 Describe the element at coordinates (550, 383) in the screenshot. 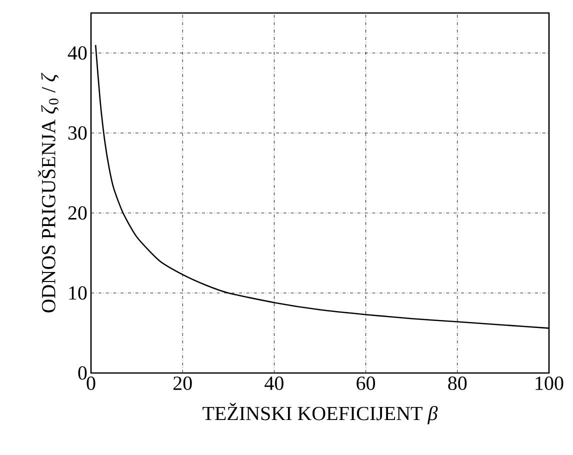

I see `x-tick-label: 100` at that location.